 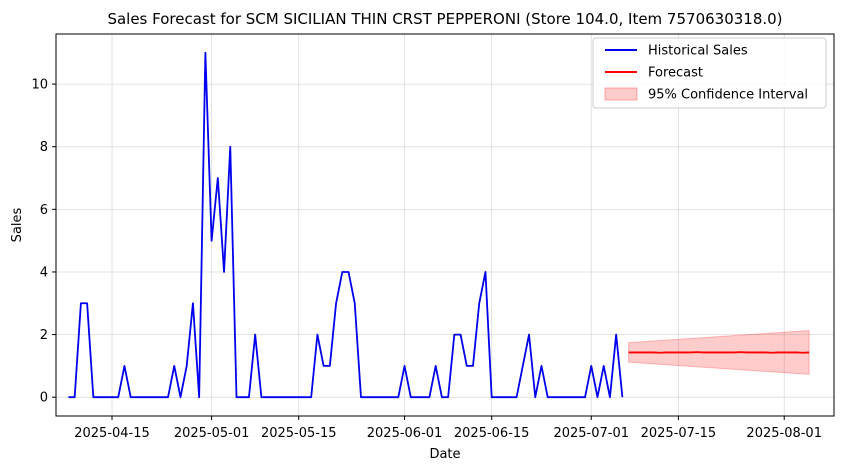 What do you see at coordinates (444, 454) in the screenshot?
I see `x-axis-label: Date` at bounding box center [444, 454].